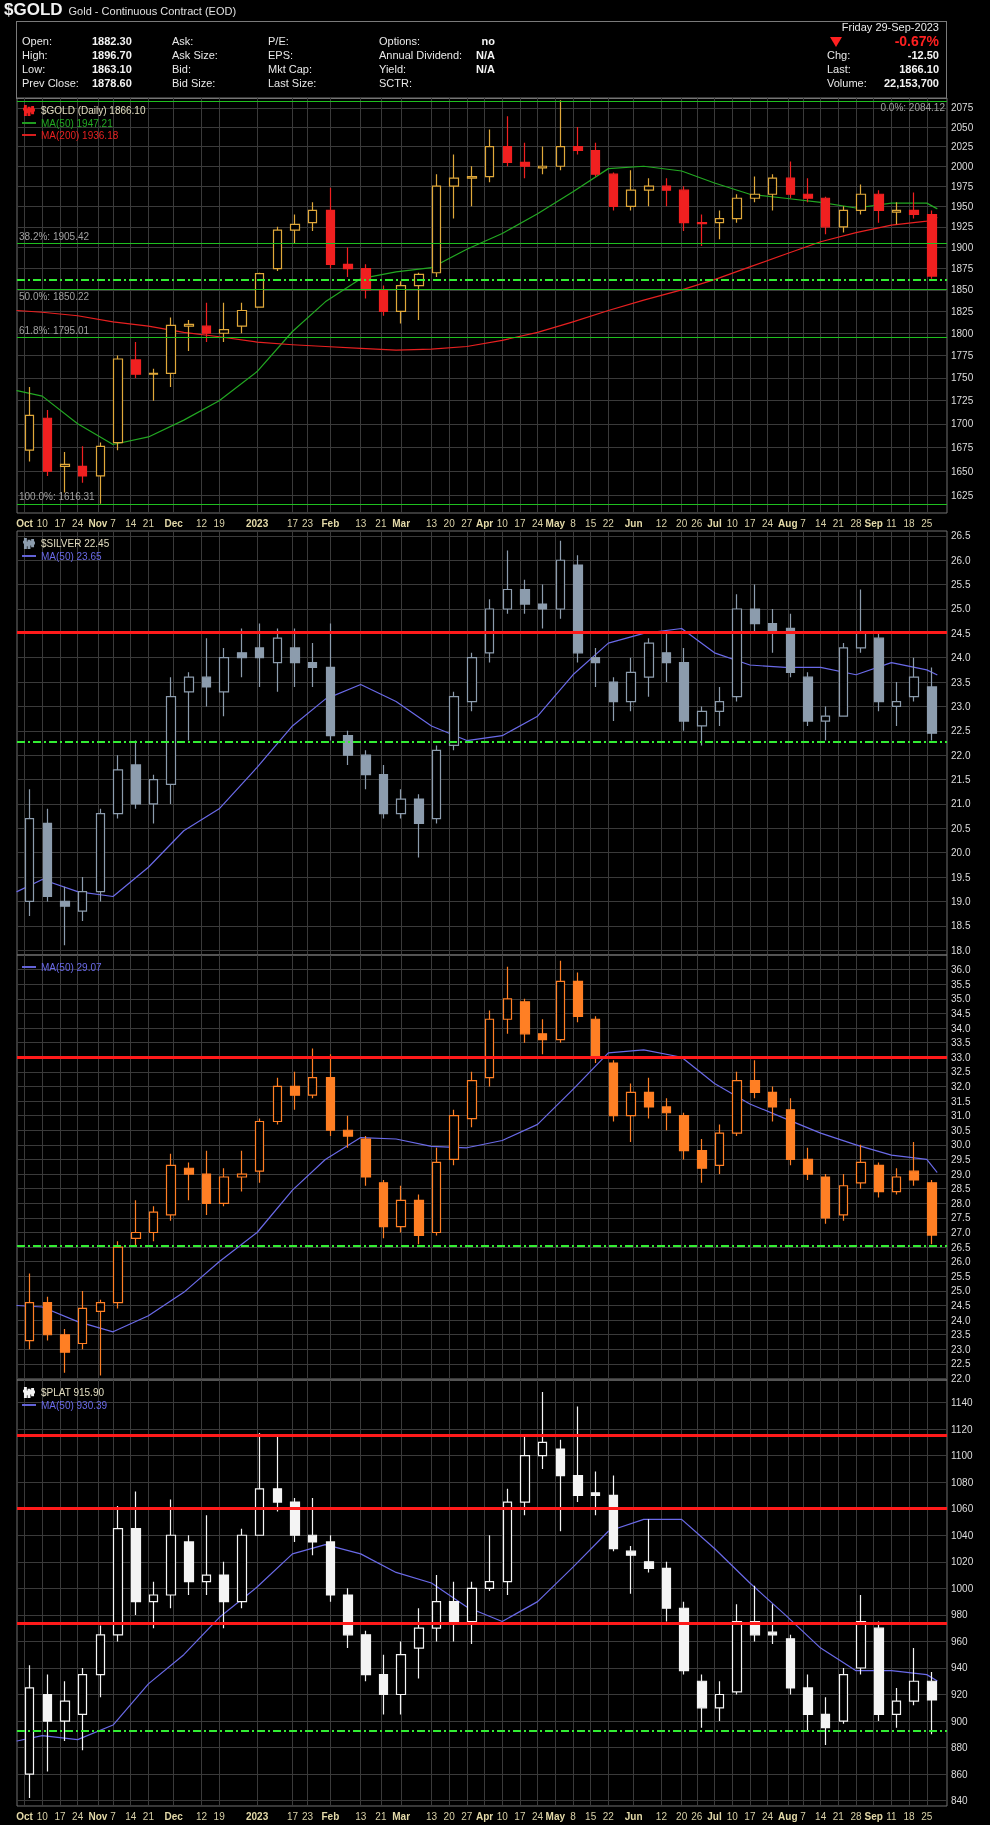 This screenshot has height=1825, width=990. I want to click on chart-title: $GOLD, so click(33, 10).